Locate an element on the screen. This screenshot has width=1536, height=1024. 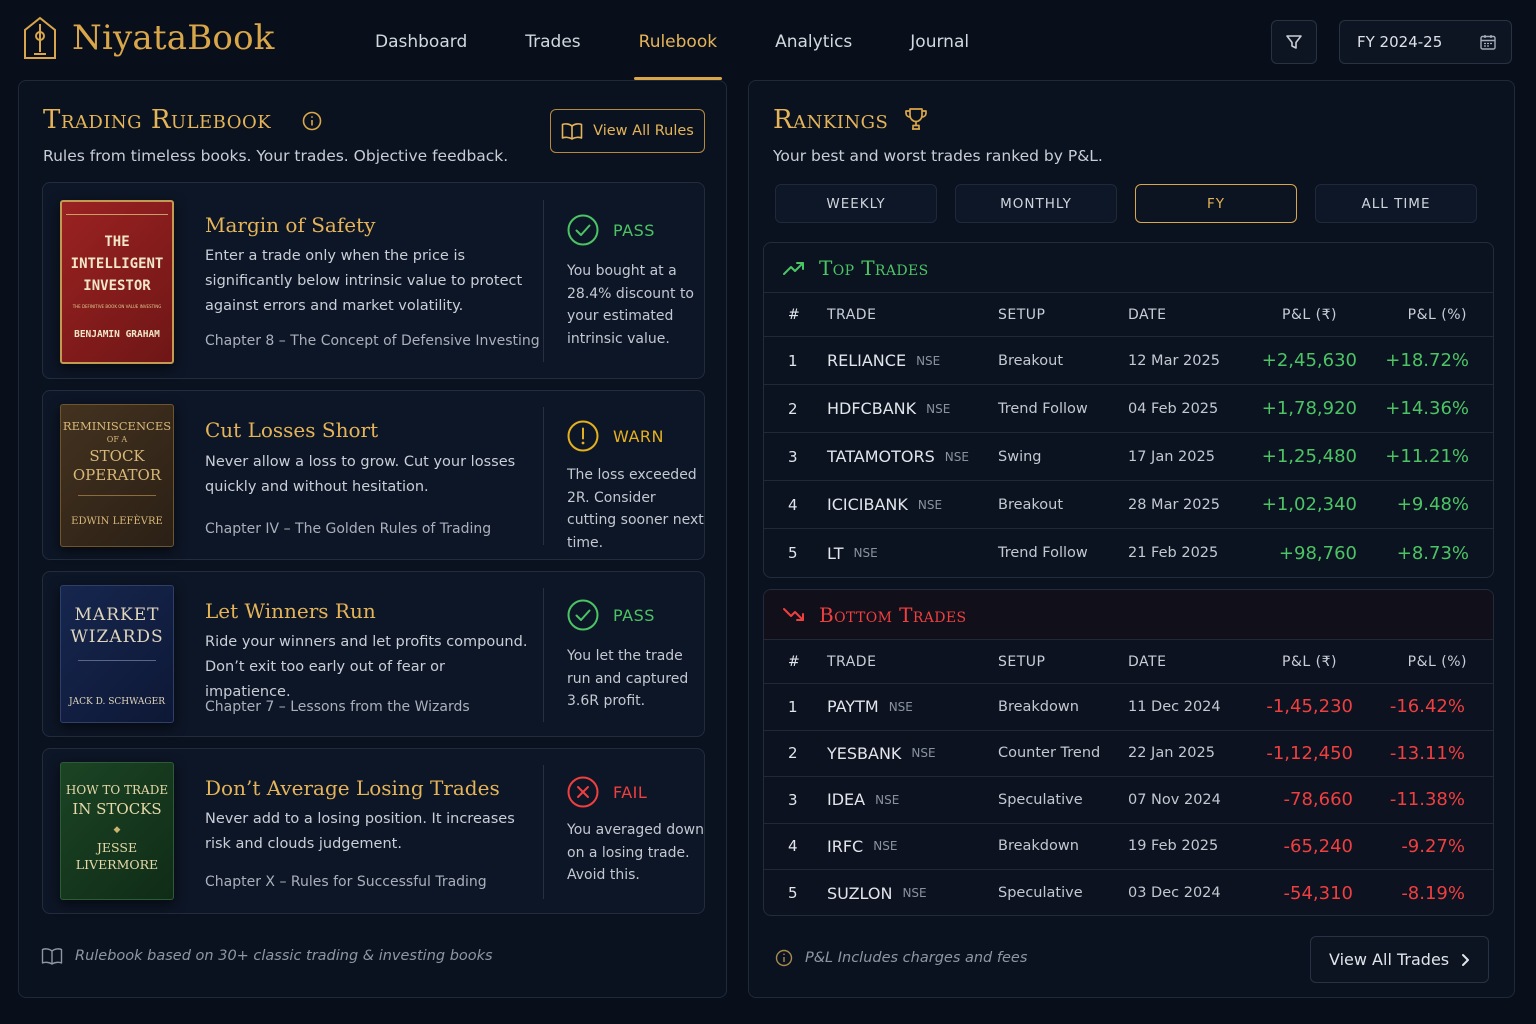
col-pnl: P&L (₹) is located at coordinates (1309, 314).